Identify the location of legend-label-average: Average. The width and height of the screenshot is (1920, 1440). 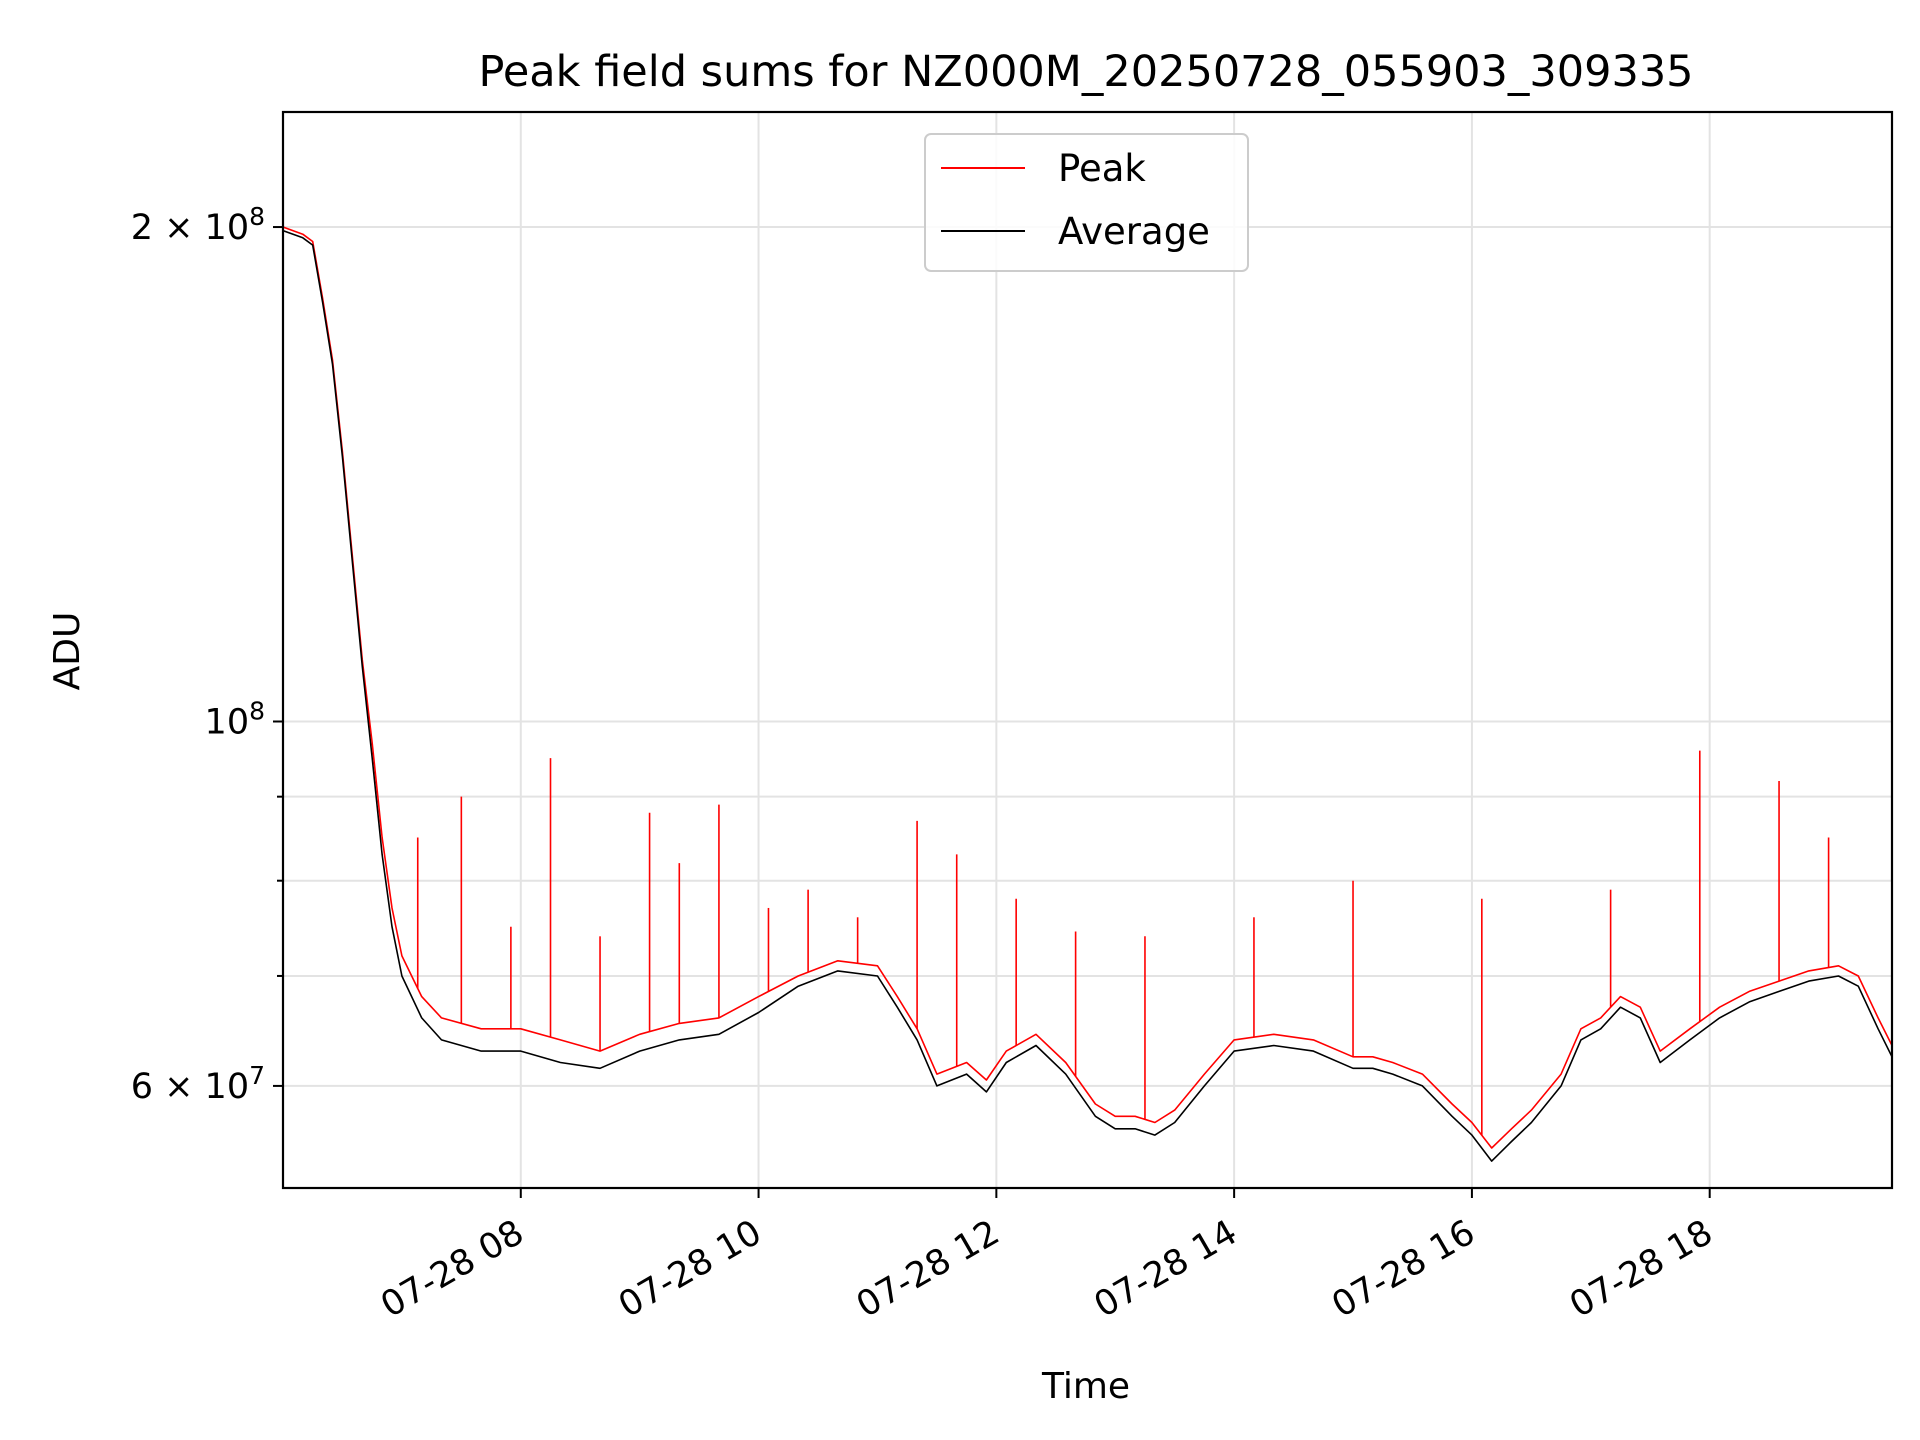
(1134, 231).